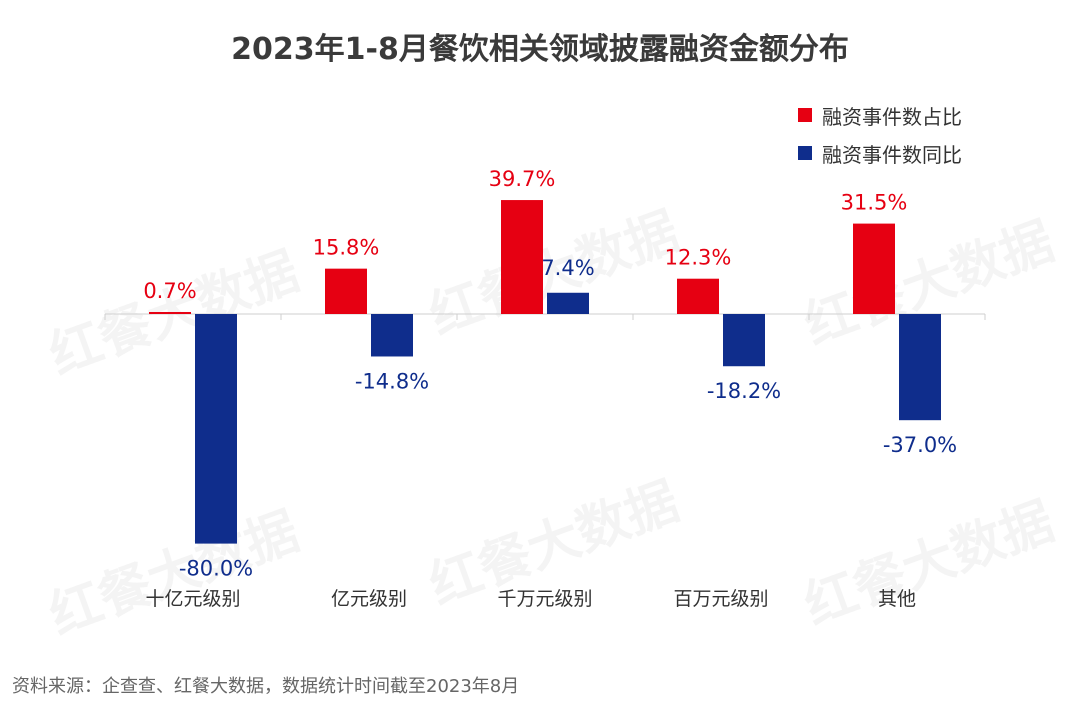 The width and height of the screenshot is (1080, 703). Describe the element at coordinates (892, 116) in the screenshot. I see `legend-label-share: 融资事件数占比` at that location.